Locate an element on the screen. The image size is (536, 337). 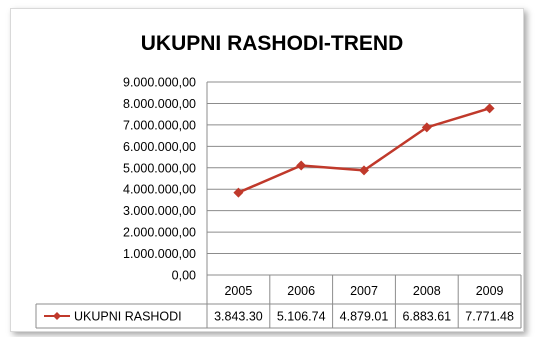
legend-marker is located at coordinates (57, 316).